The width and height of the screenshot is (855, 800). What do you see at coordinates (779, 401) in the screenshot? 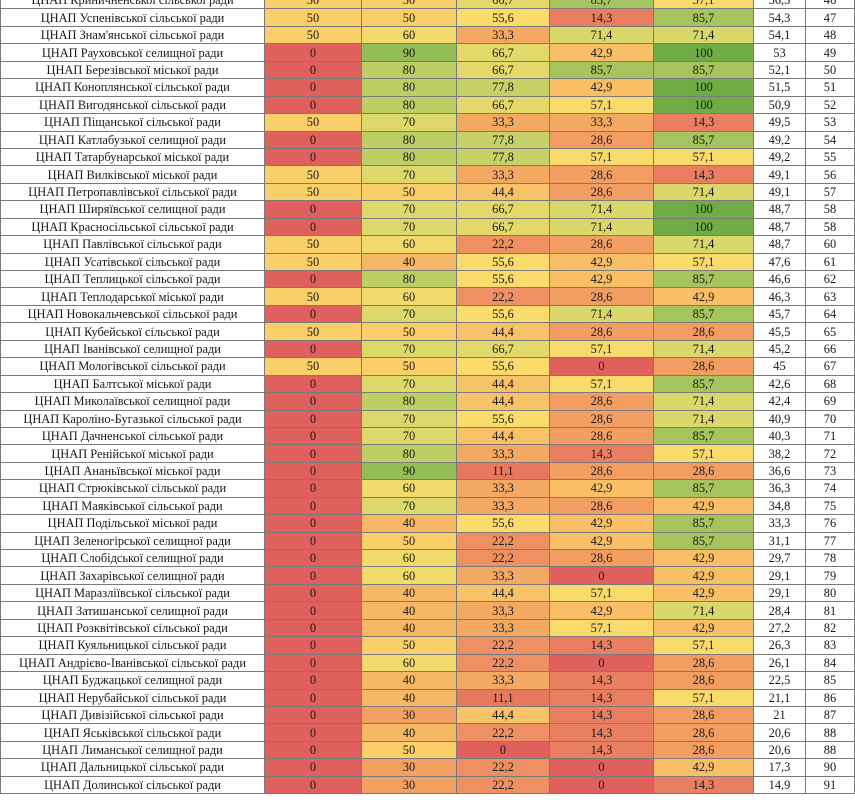
I see `total-score-cell: 42,4` at bounding box center [779, 401].